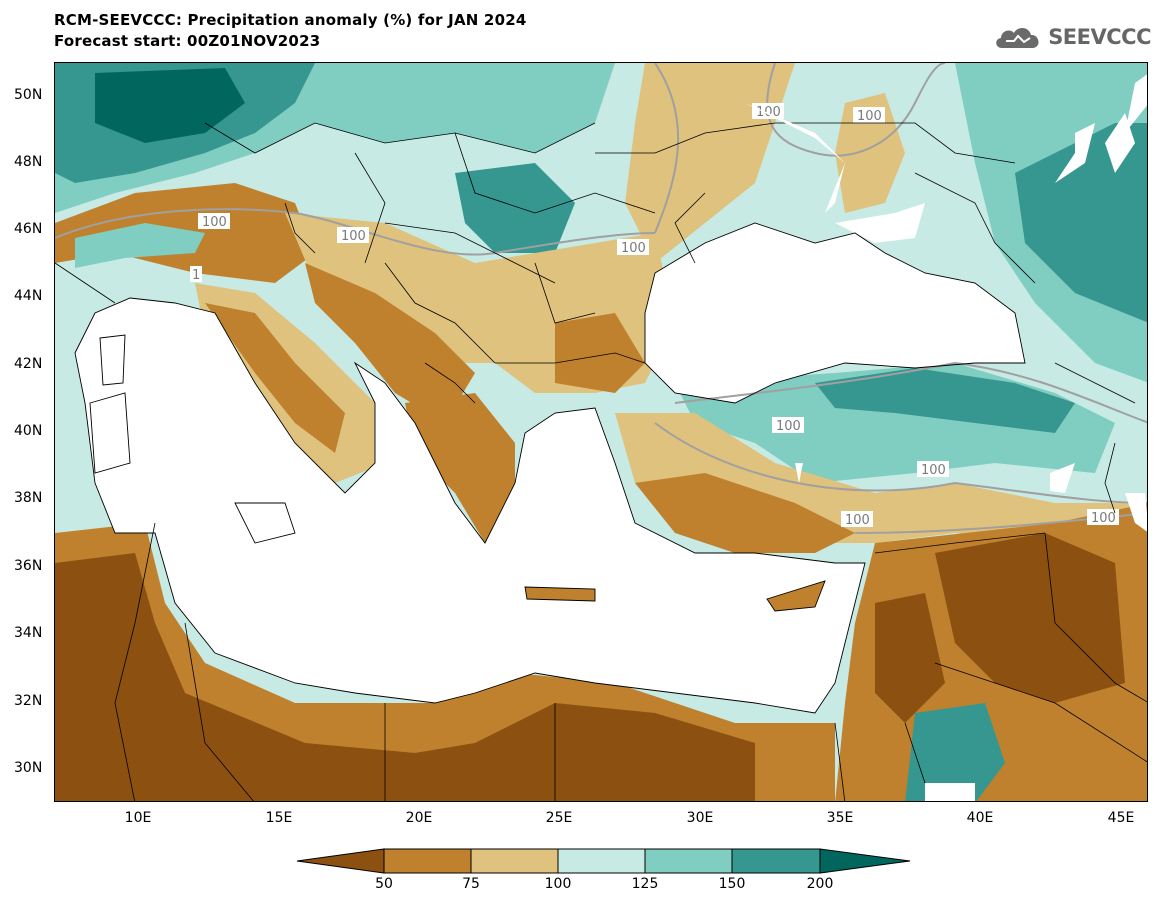 This screenshot has width=1165, height=907. I want to click on colorbar, so click(603, 861).